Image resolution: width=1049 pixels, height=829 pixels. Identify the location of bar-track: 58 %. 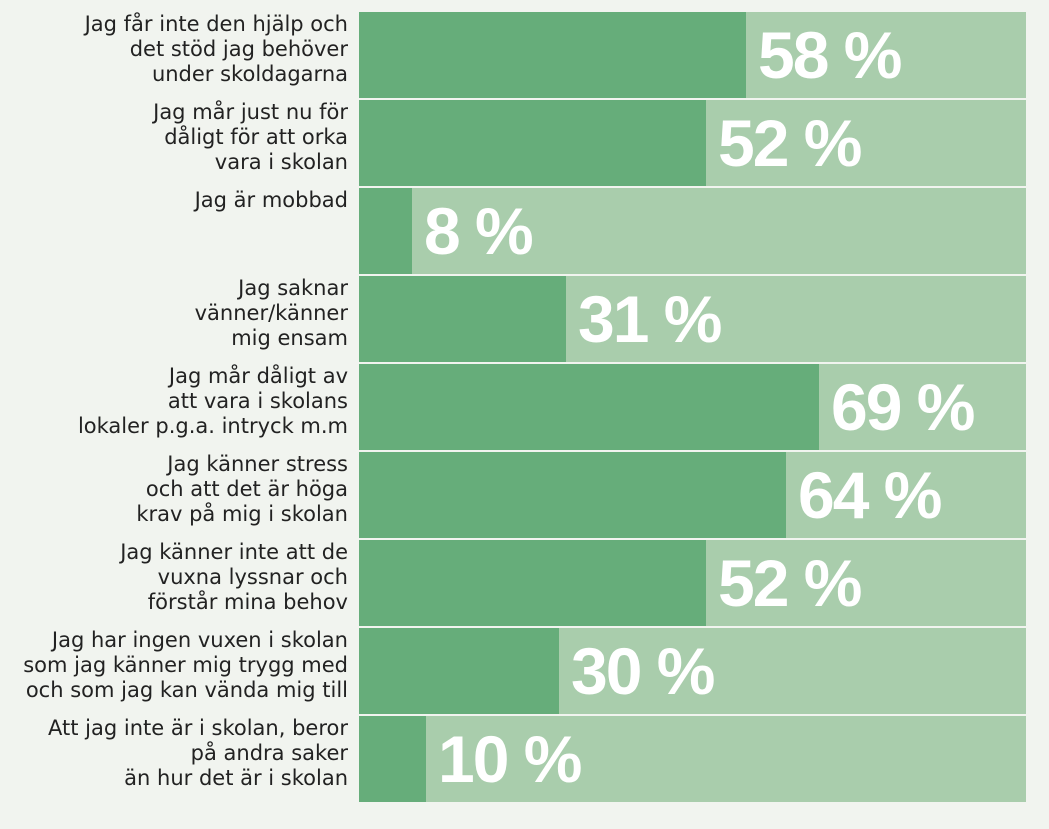
(692, 55).